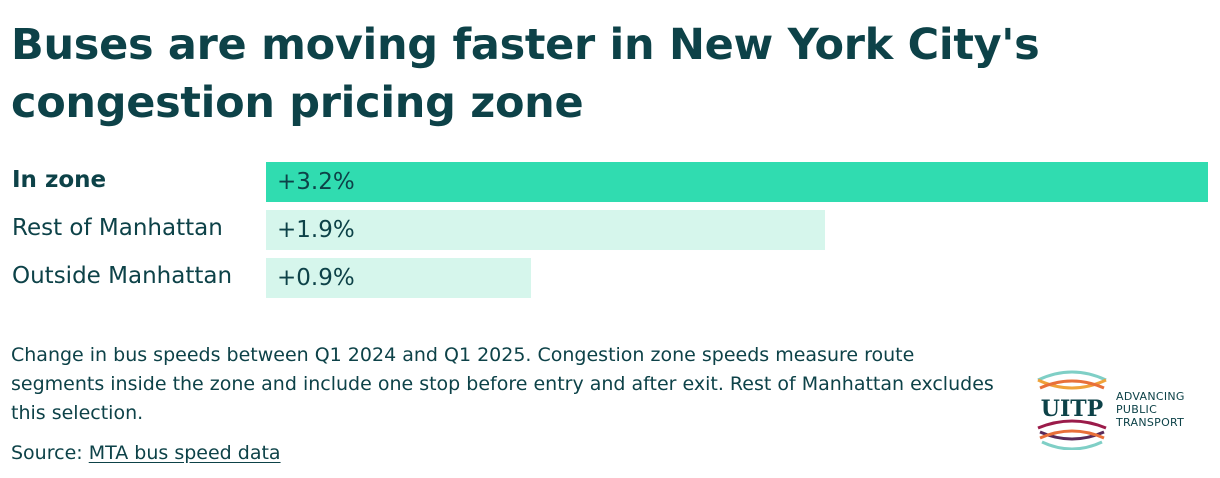  I want to click on uitp-tagline: ADVANCING PUBLIC TRANSPORT, so click(1150, 409).